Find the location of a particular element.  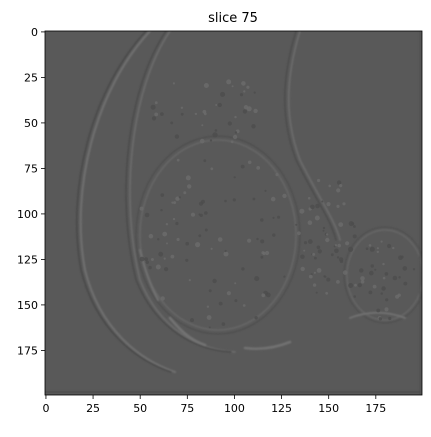

y-tick-label: 175 is located at coordinates (27, 350).